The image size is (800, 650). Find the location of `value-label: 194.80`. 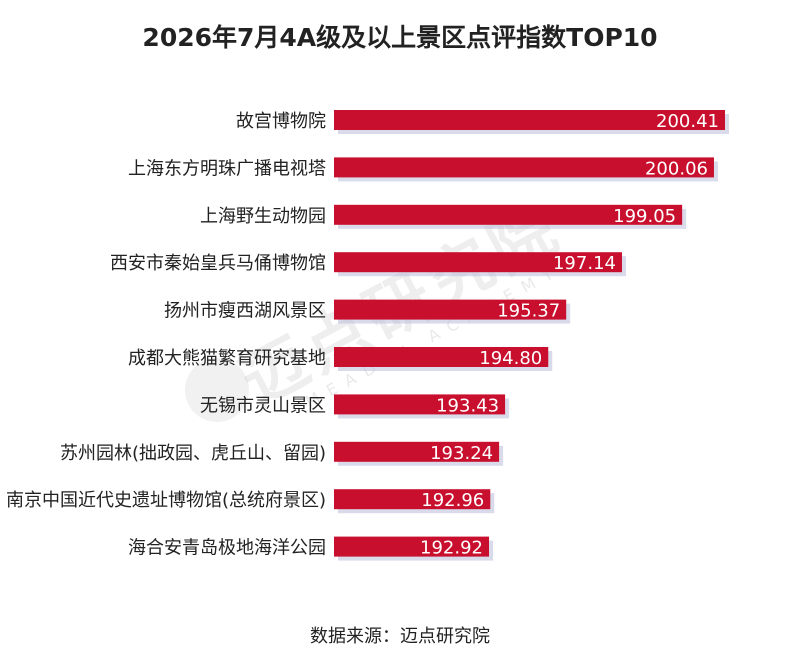

value-label: 194.80 is located at coordinates (510, 358).